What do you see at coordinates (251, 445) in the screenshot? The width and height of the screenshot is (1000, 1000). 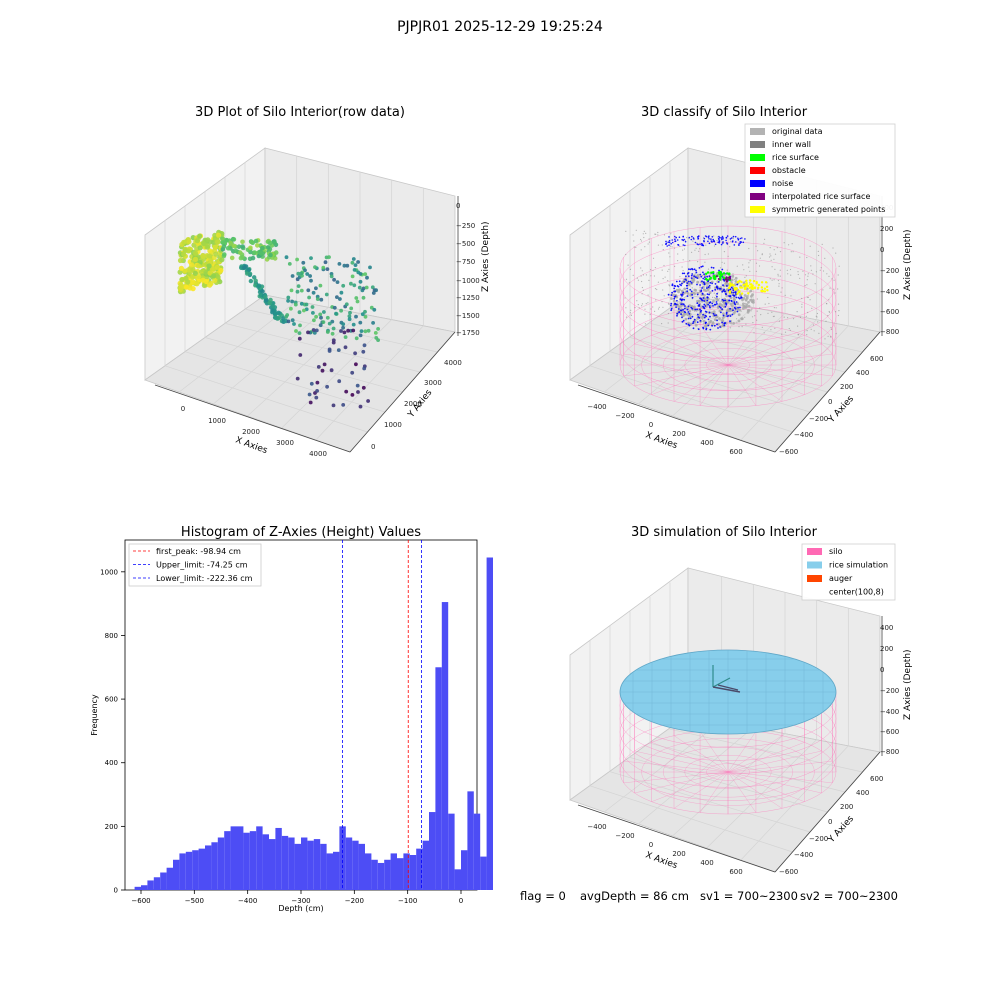 I see `raw-xlabel: X Axies` at bounding box center [251, 445].